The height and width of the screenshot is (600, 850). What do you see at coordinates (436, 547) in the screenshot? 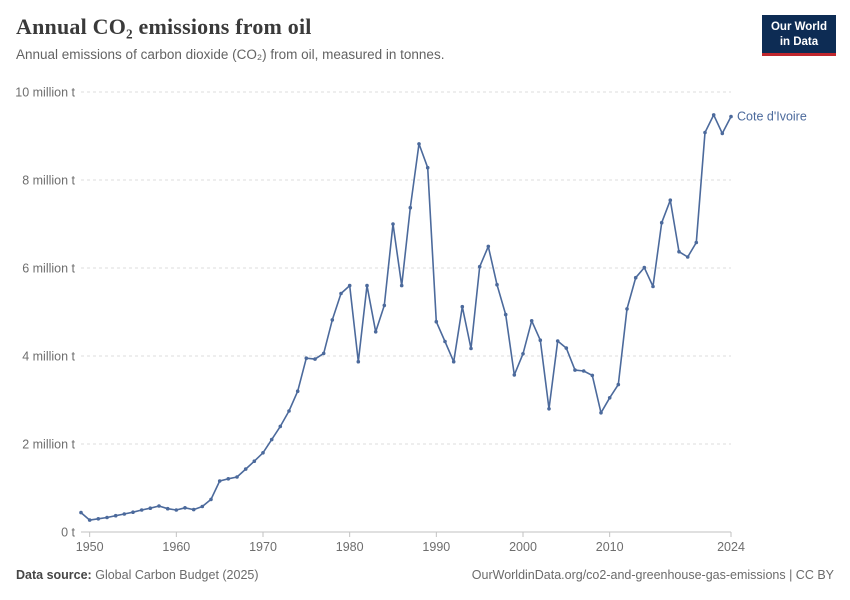
I see `x-axis-tick-label: 1990` at bounding box center [436, 547].